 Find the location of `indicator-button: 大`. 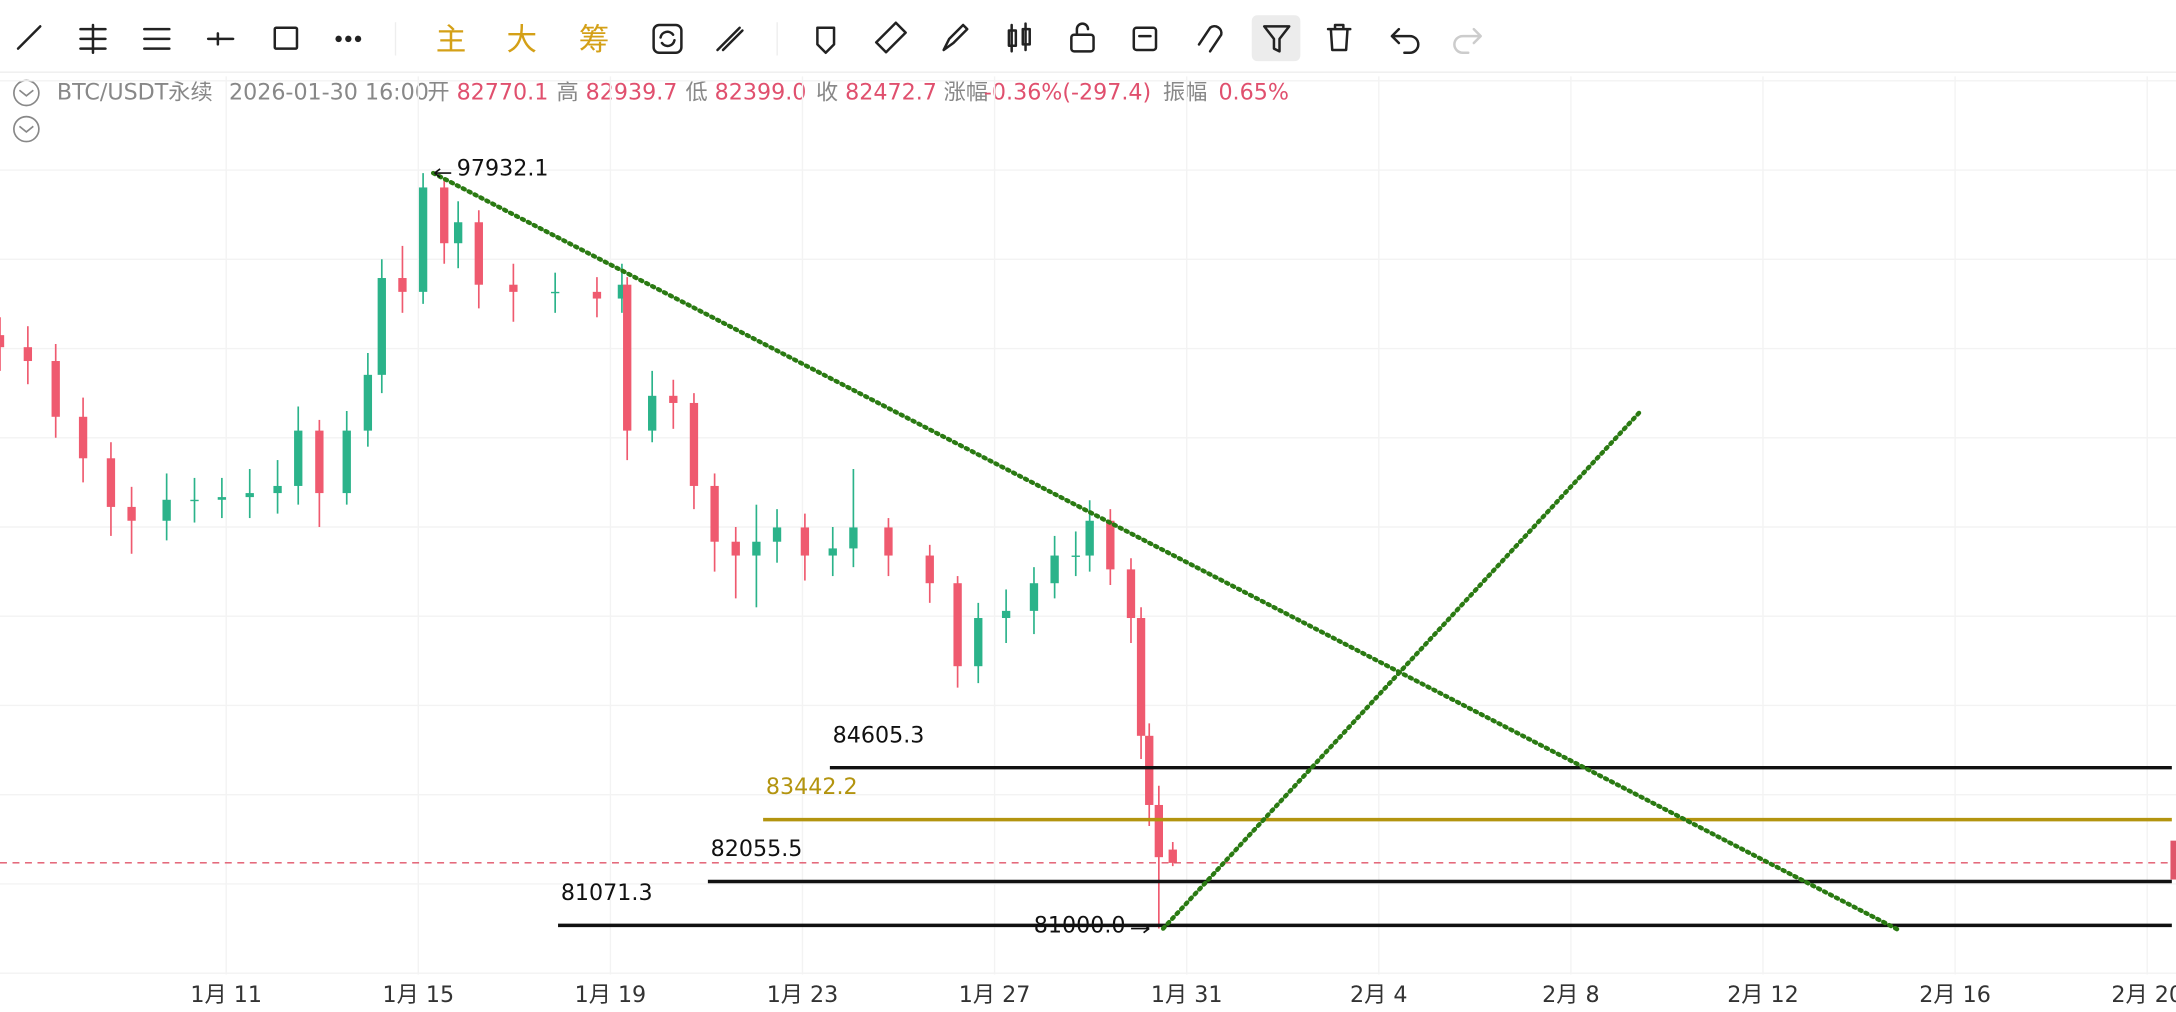

indicator-button: 大 is located at coordinates (522, 40).